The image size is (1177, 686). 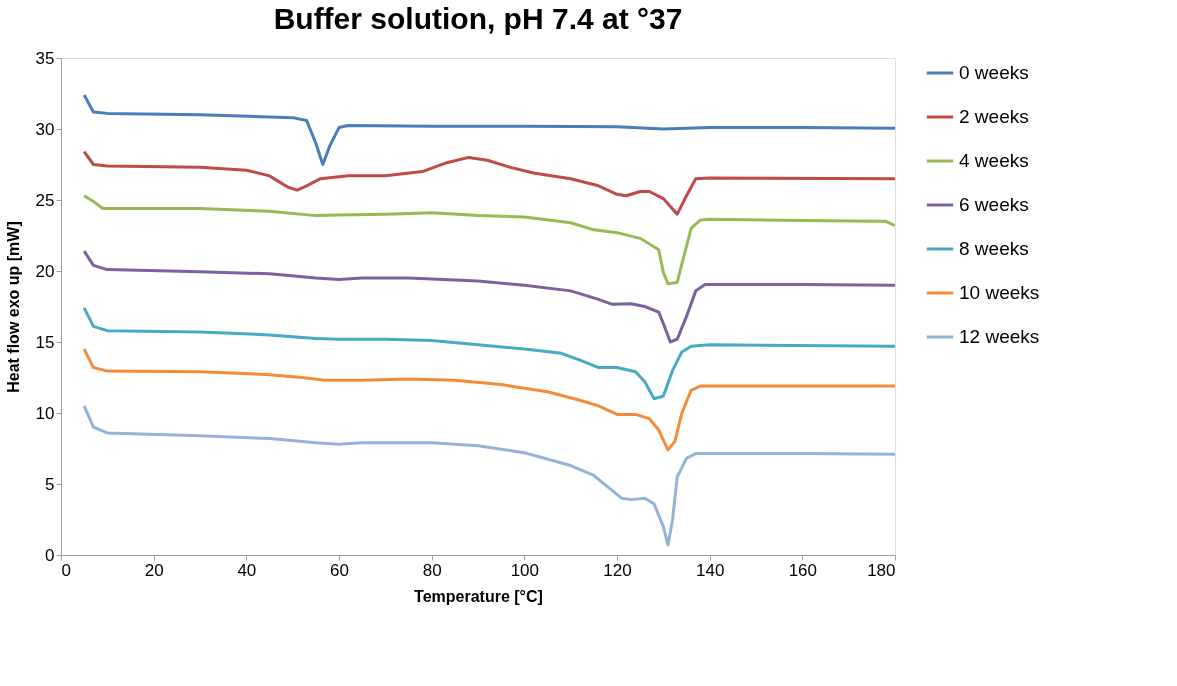 What do you see at coordinates (999, 292) in the screenshot?
I see `legend-label: 10 weeks` at bounding box center [999, 292].